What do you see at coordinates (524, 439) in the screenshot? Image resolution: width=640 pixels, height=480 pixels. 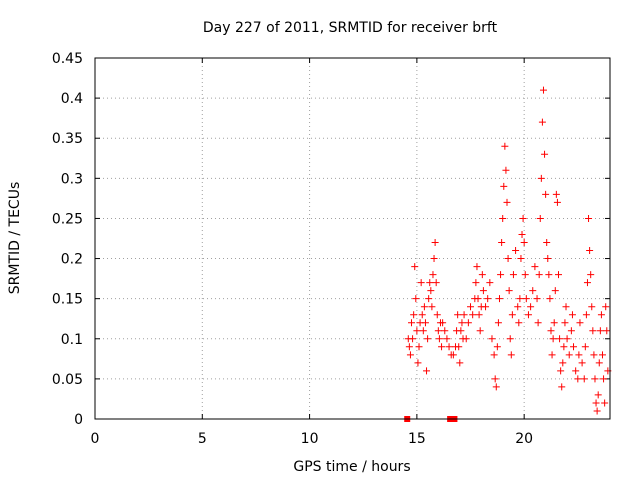 I see `x-tick-label: 20` at bounding box center [524, 439].